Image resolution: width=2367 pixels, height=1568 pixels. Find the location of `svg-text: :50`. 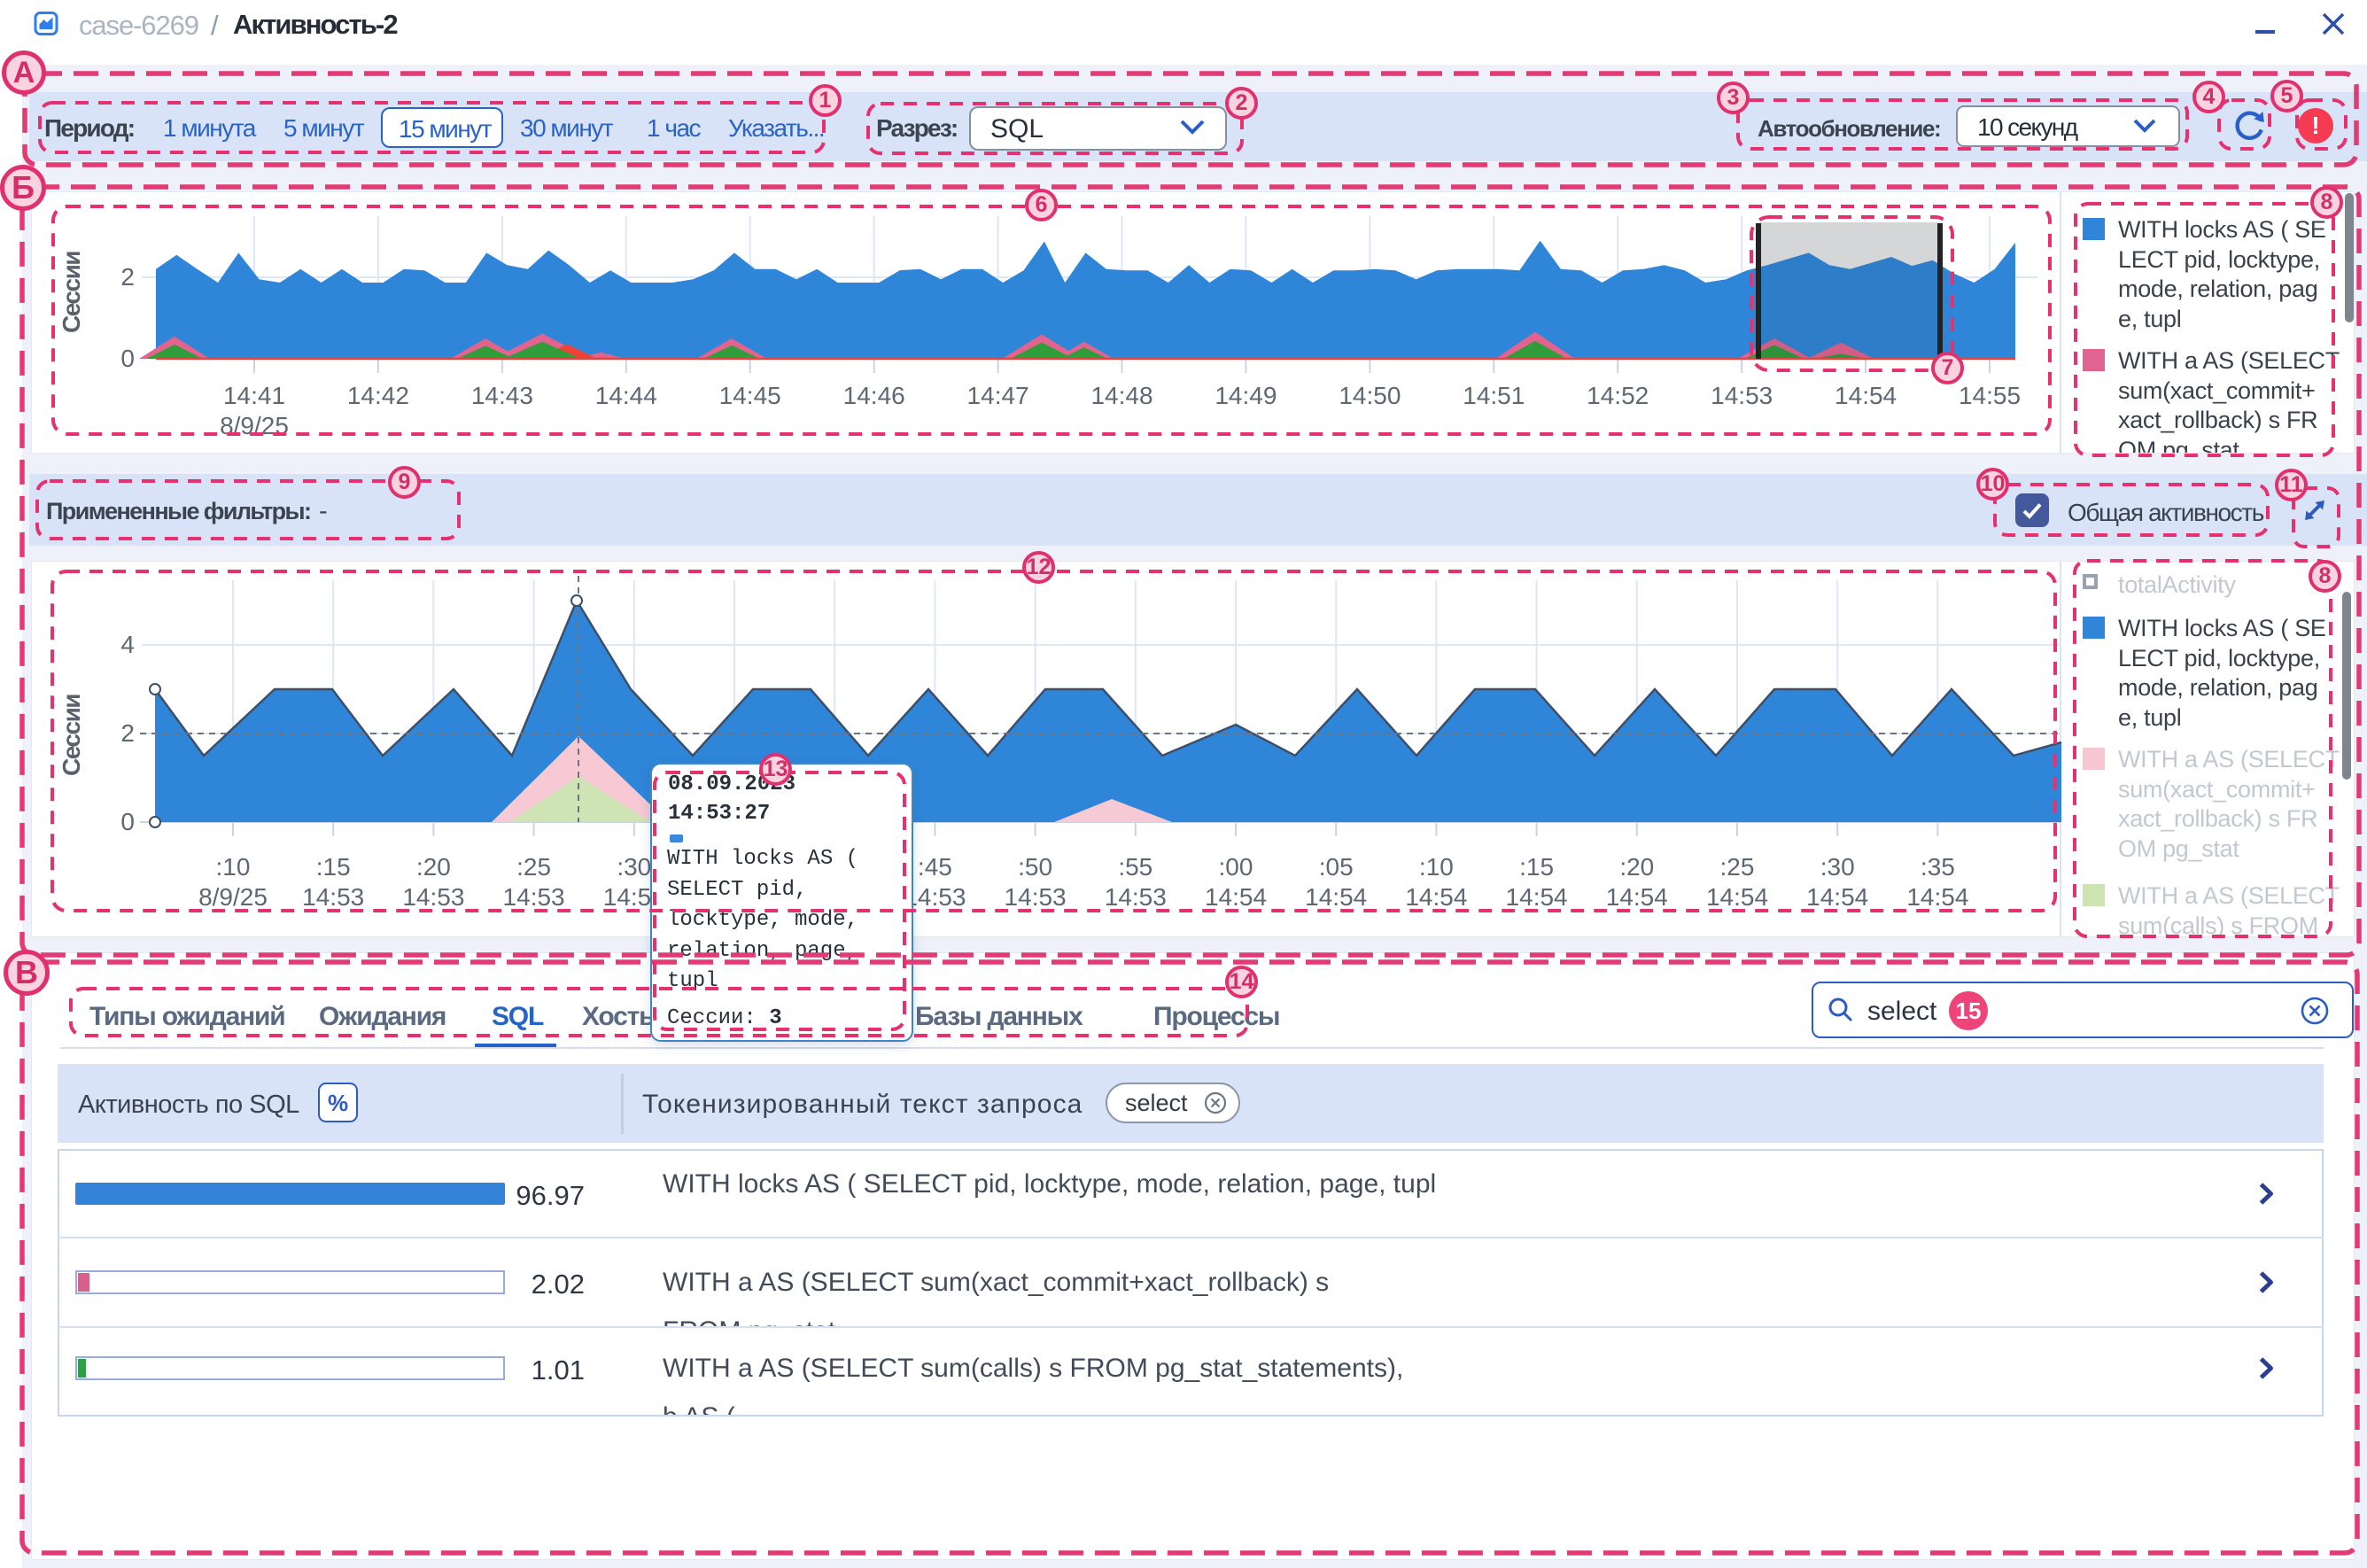

svg-text: :50 is located at coordinates (1035, 867).